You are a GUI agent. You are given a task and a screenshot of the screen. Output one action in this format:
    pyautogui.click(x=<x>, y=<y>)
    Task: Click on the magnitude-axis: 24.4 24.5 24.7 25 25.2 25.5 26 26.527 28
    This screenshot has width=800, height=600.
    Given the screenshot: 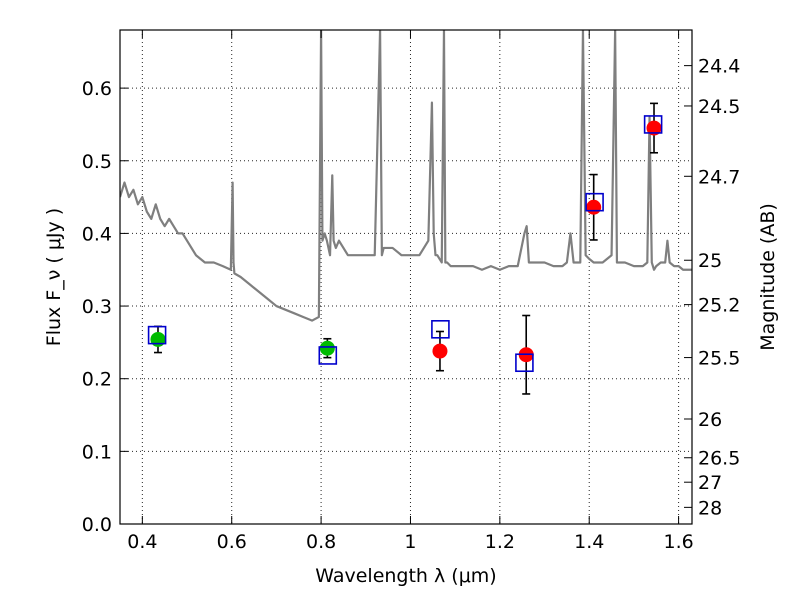 What is the action you would take?
    pyautogui.click(x=712, y=287)
    